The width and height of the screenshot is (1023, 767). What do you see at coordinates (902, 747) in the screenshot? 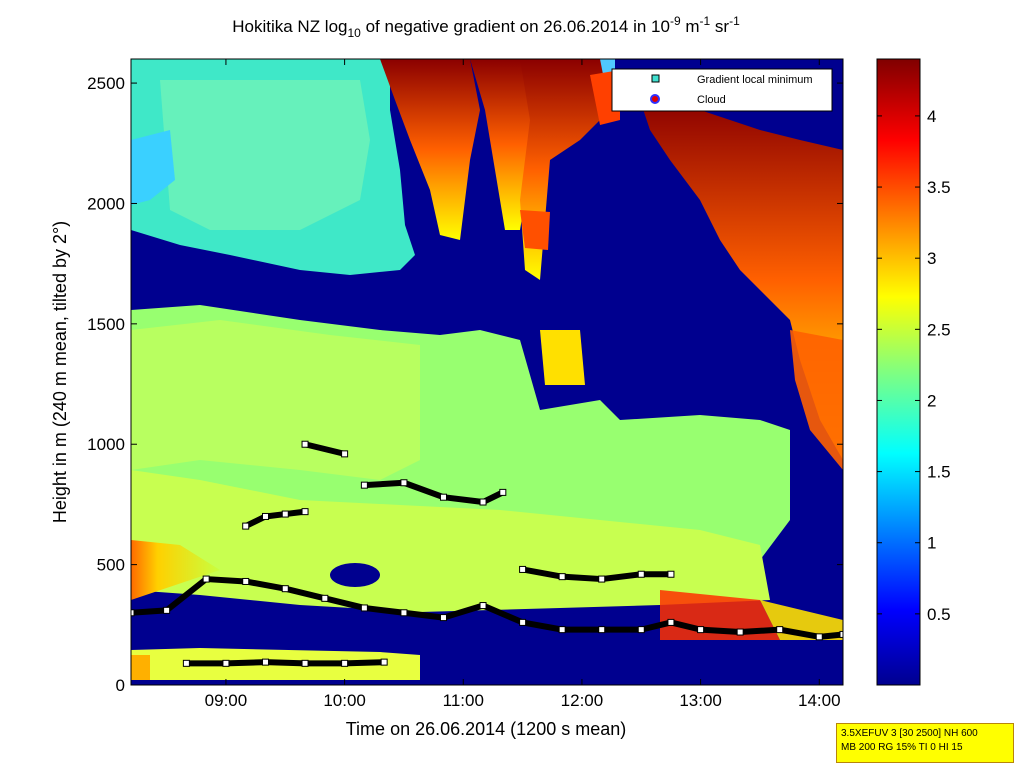
I see `info-line-2: MB 200 RG 15% TI 0 HI 15` at bounding box center [902, 747].